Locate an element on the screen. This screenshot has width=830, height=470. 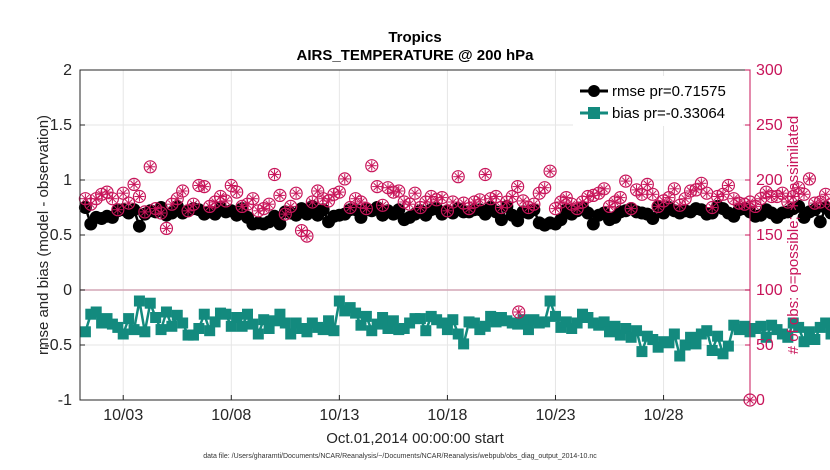
chart-subtitle: AIRS_TEMPERATURE @ 200 hPa is located at coordinates (416, 55).